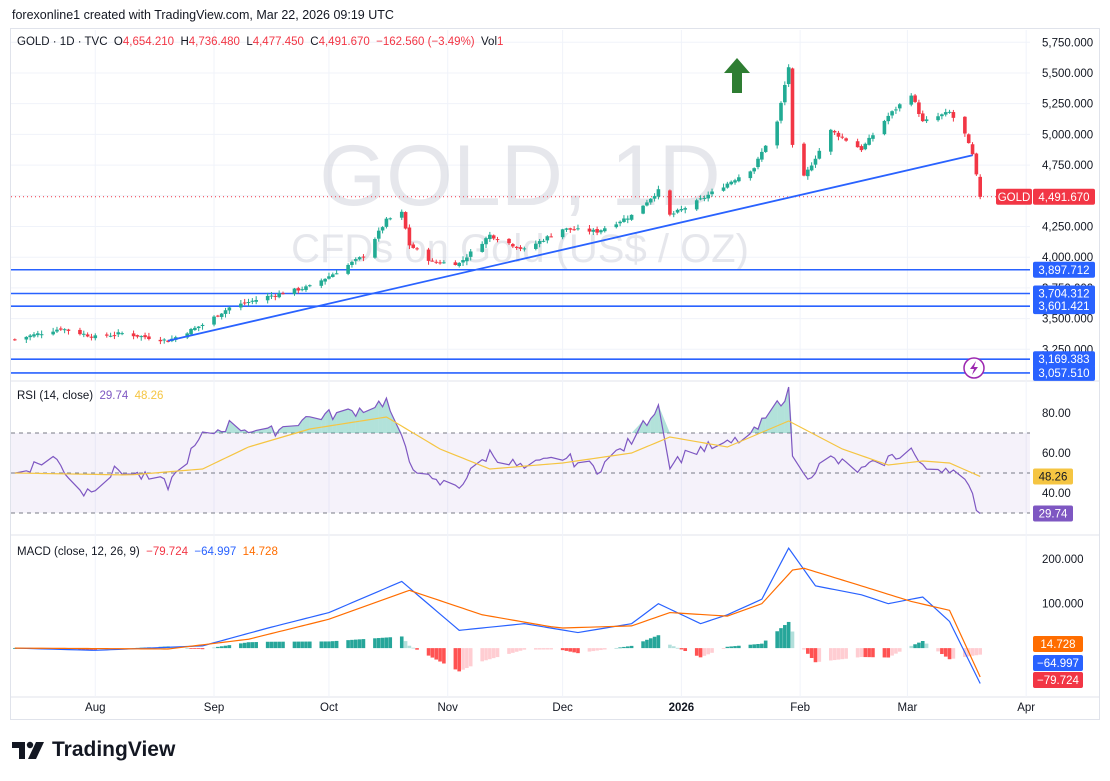 This screenshot has height=781, width=1110. What do you see at coordinates (1058, 644) in the screenshot?
I see `macd-hist-tag` at bounding box center [1058, 644].